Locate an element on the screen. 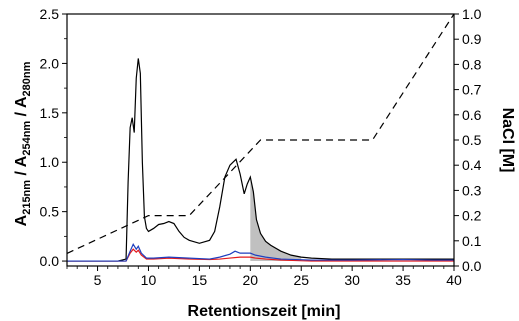 The width and height of the screenshot is (519, 321). ylabel-part-sub3: 280nm is located at coordinates (27, 78).